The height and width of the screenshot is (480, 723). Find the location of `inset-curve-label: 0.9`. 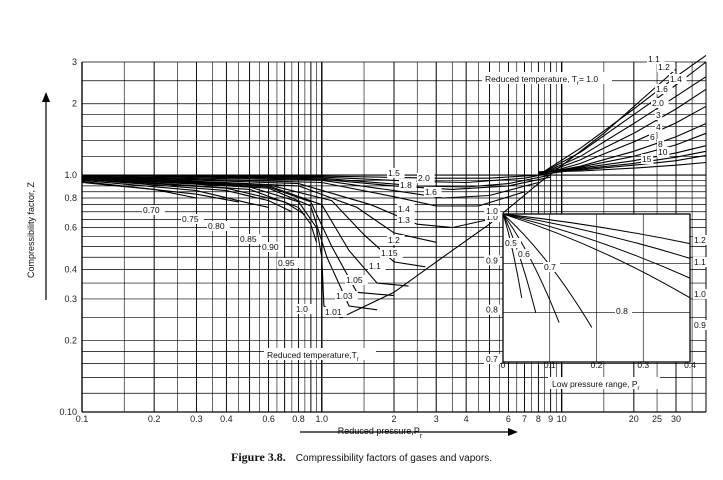

inset-curve-label: 0.9 is located at coordinates (700, 325).